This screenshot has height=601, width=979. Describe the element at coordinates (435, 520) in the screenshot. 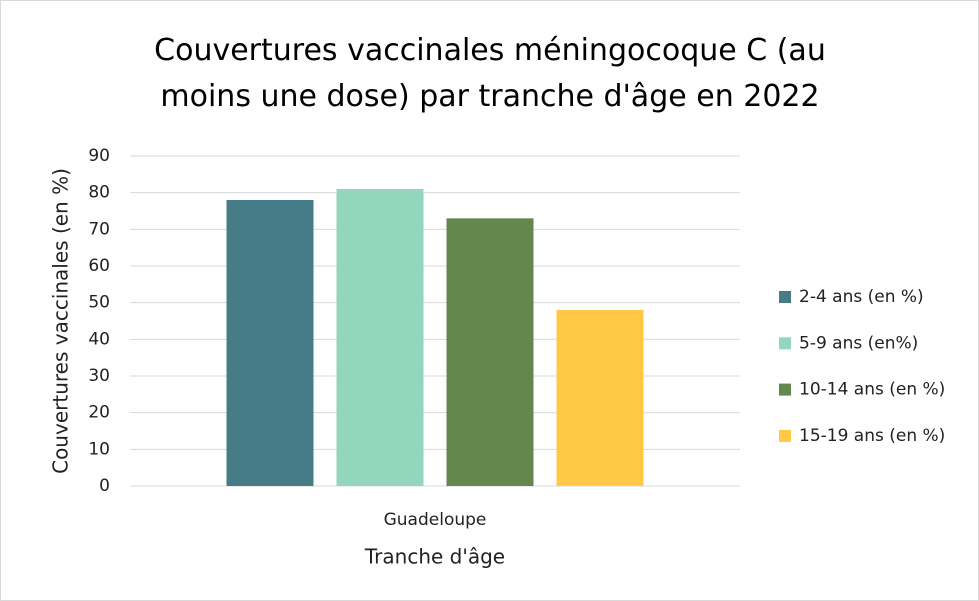

I see `x-tick-label: Guadeloupe` at that location.